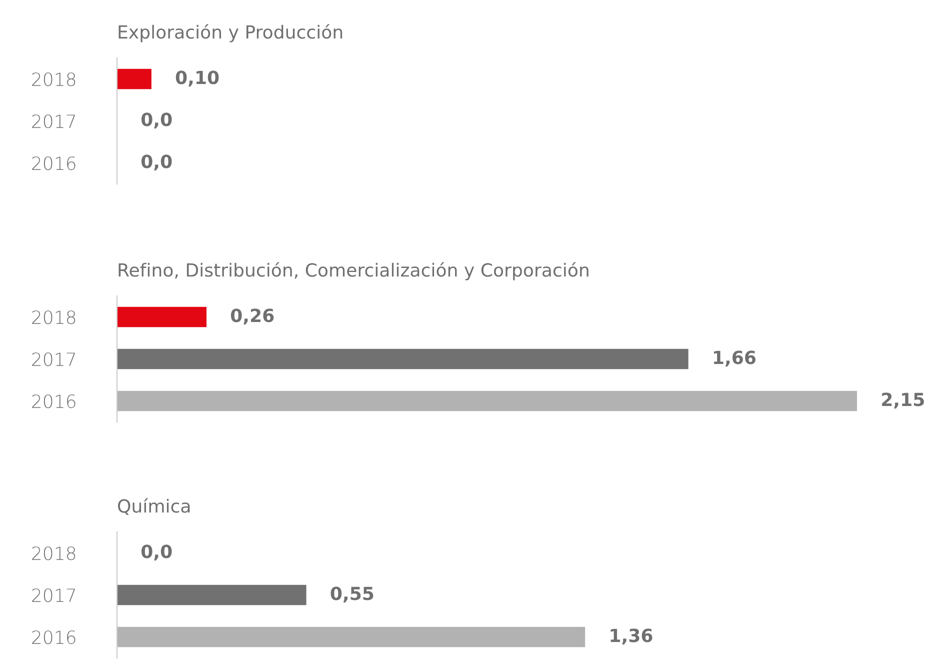  Describe the element at coordinates (252, 316) in the screenshot. I see `data-label: 0,26` at that location.